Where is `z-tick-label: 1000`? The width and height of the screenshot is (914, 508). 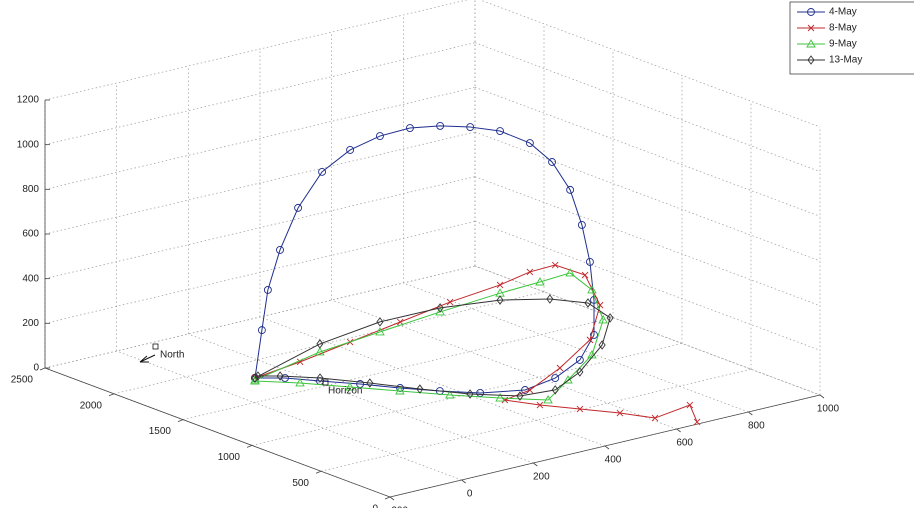 z-tick-label: 1000 is located at coordinates (28, 144).